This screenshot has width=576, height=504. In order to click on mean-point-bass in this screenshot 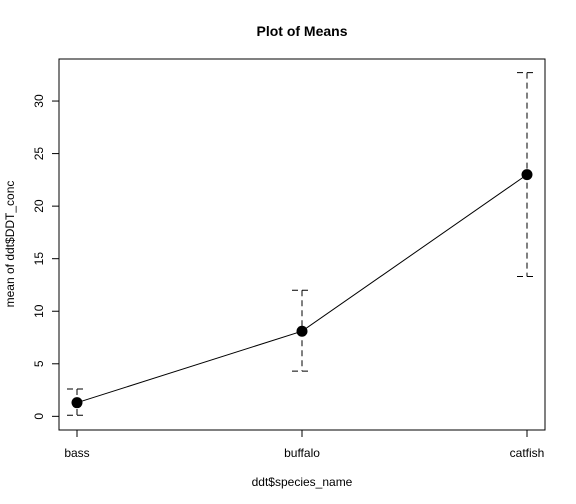, I will do `click(77, 403)`.